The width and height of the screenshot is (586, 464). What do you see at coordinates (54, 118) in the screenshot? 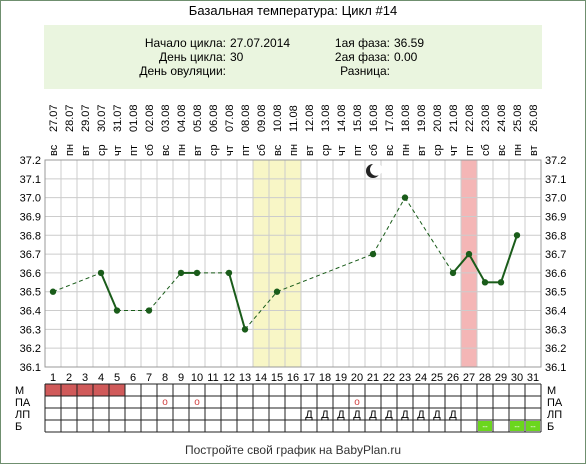
I see `date-label: 27.07` at bounding box center [54, 118].